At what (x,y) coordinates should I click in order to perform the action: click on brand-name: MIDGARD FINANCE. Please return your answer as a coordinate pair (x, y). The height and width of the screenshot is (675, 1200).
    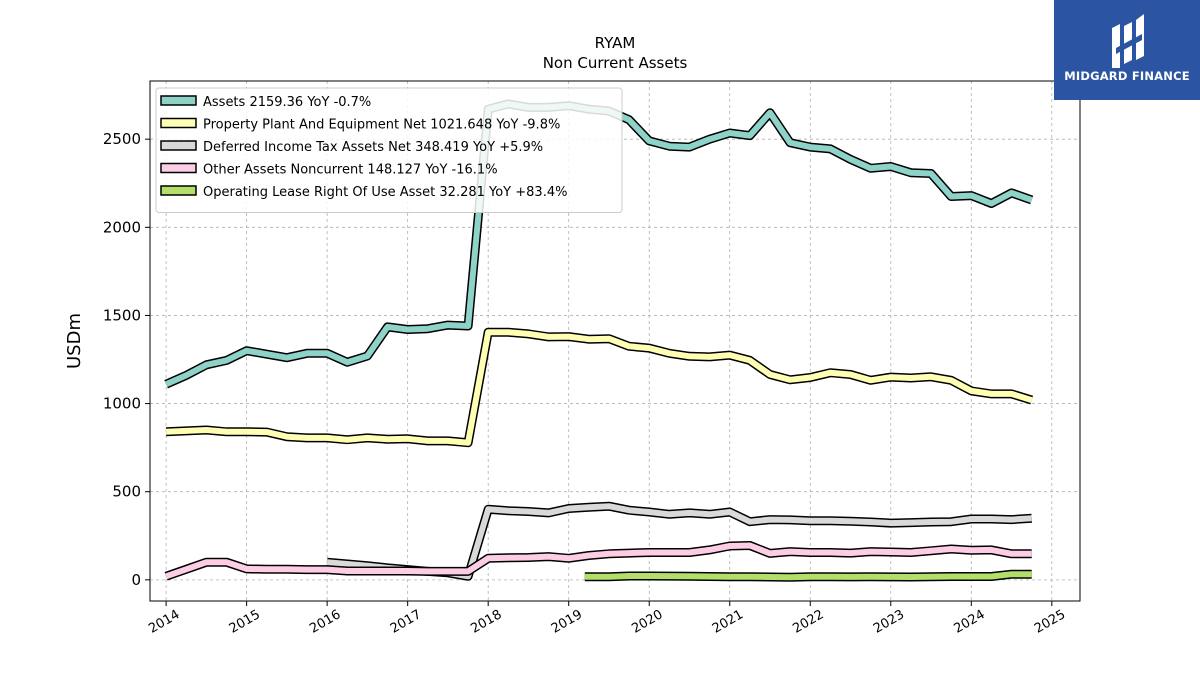
    Looking at the image, I should click on (1127, 76).